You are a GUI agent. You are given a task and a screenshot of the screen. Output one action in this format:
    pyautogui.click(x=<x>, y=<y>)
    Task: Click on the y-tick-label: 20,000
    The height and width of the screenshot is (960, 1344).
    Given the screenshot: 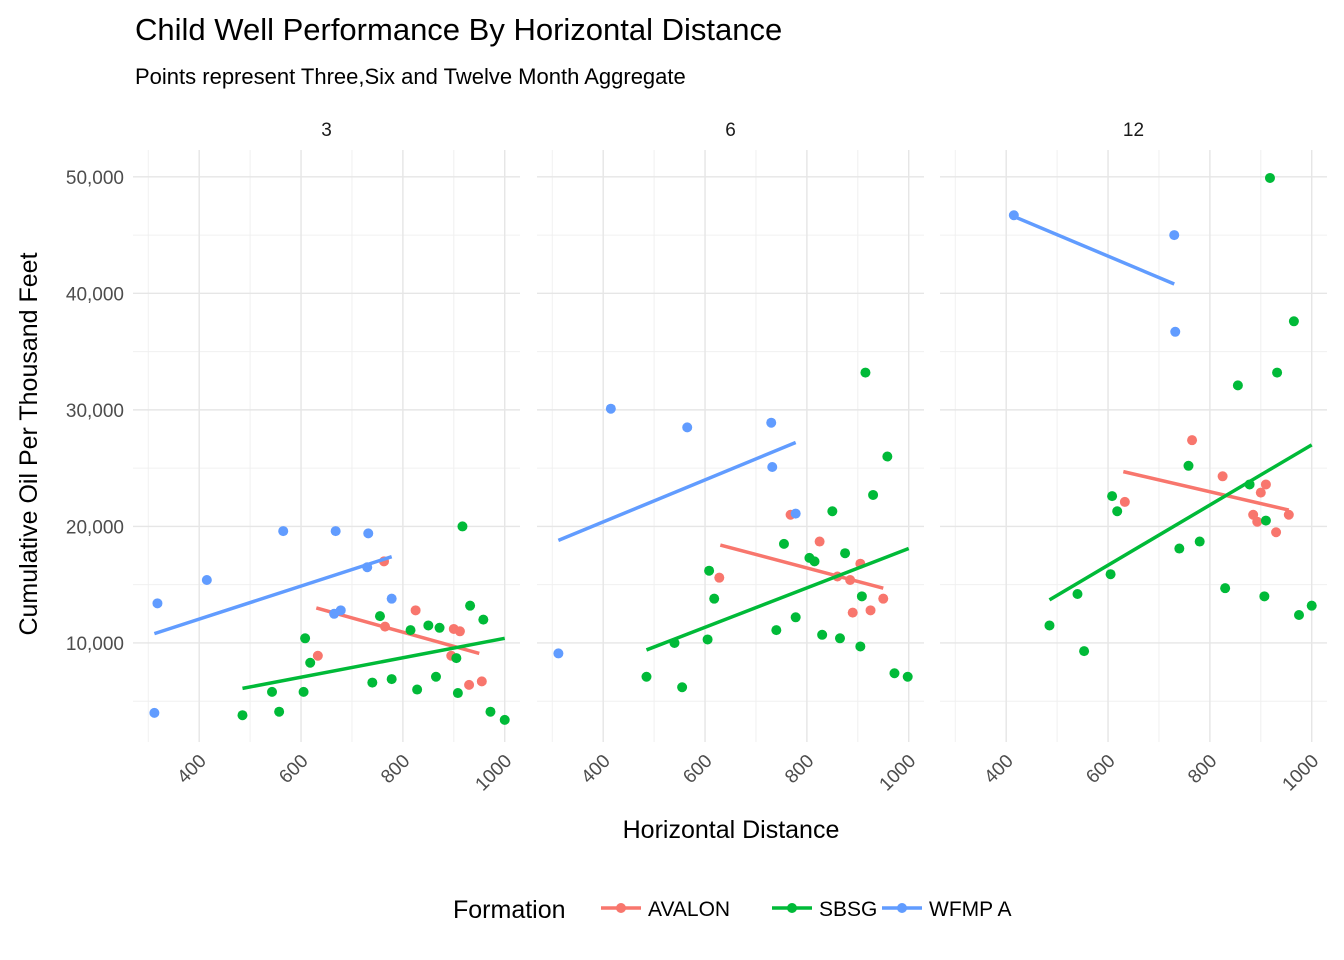 What is the action you would take?
    pyautogui.click(x=95, y=527)
    